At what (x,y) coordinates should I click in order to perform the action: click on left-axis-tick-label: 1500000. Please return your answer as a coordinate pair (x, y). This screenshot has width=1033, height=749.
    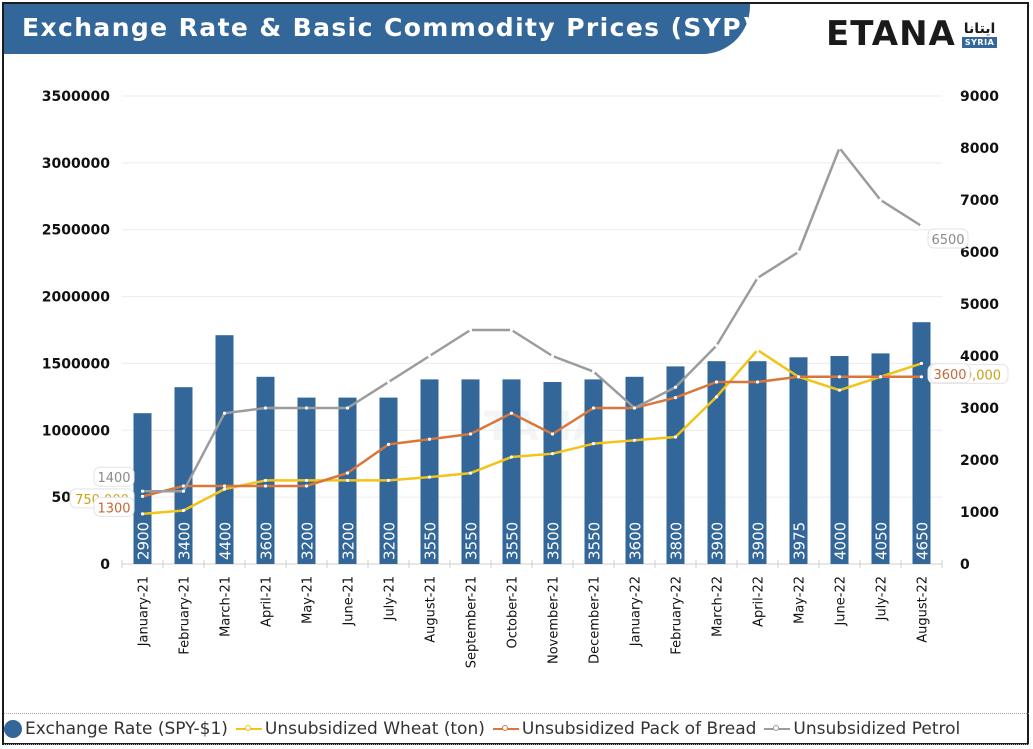
    Looking at the image, I should click on (76, 364).